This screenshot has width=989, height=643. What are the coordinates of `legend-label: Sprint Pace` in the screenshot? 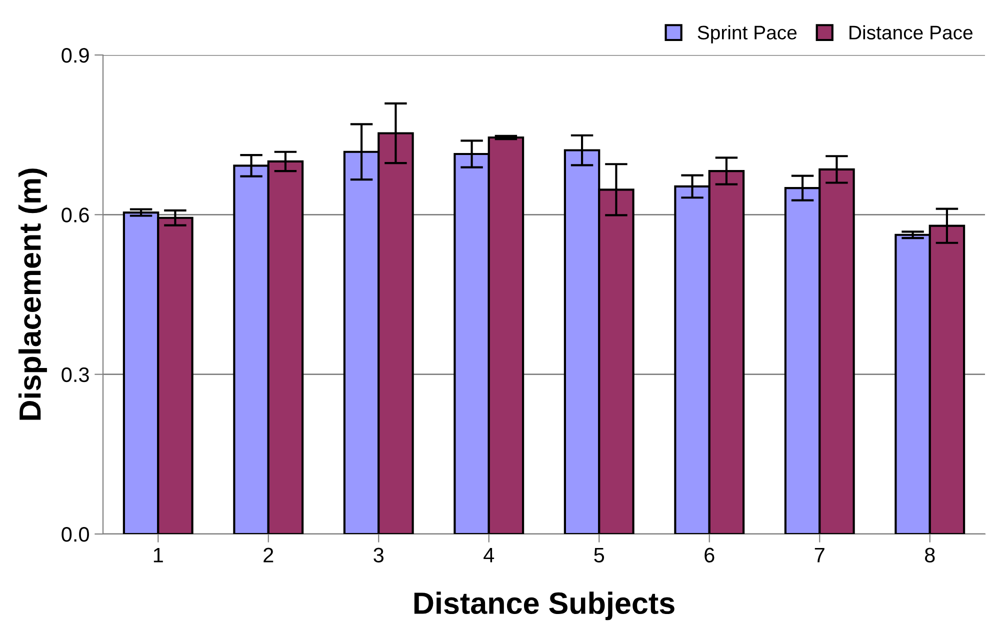 It's located at (747, 34).